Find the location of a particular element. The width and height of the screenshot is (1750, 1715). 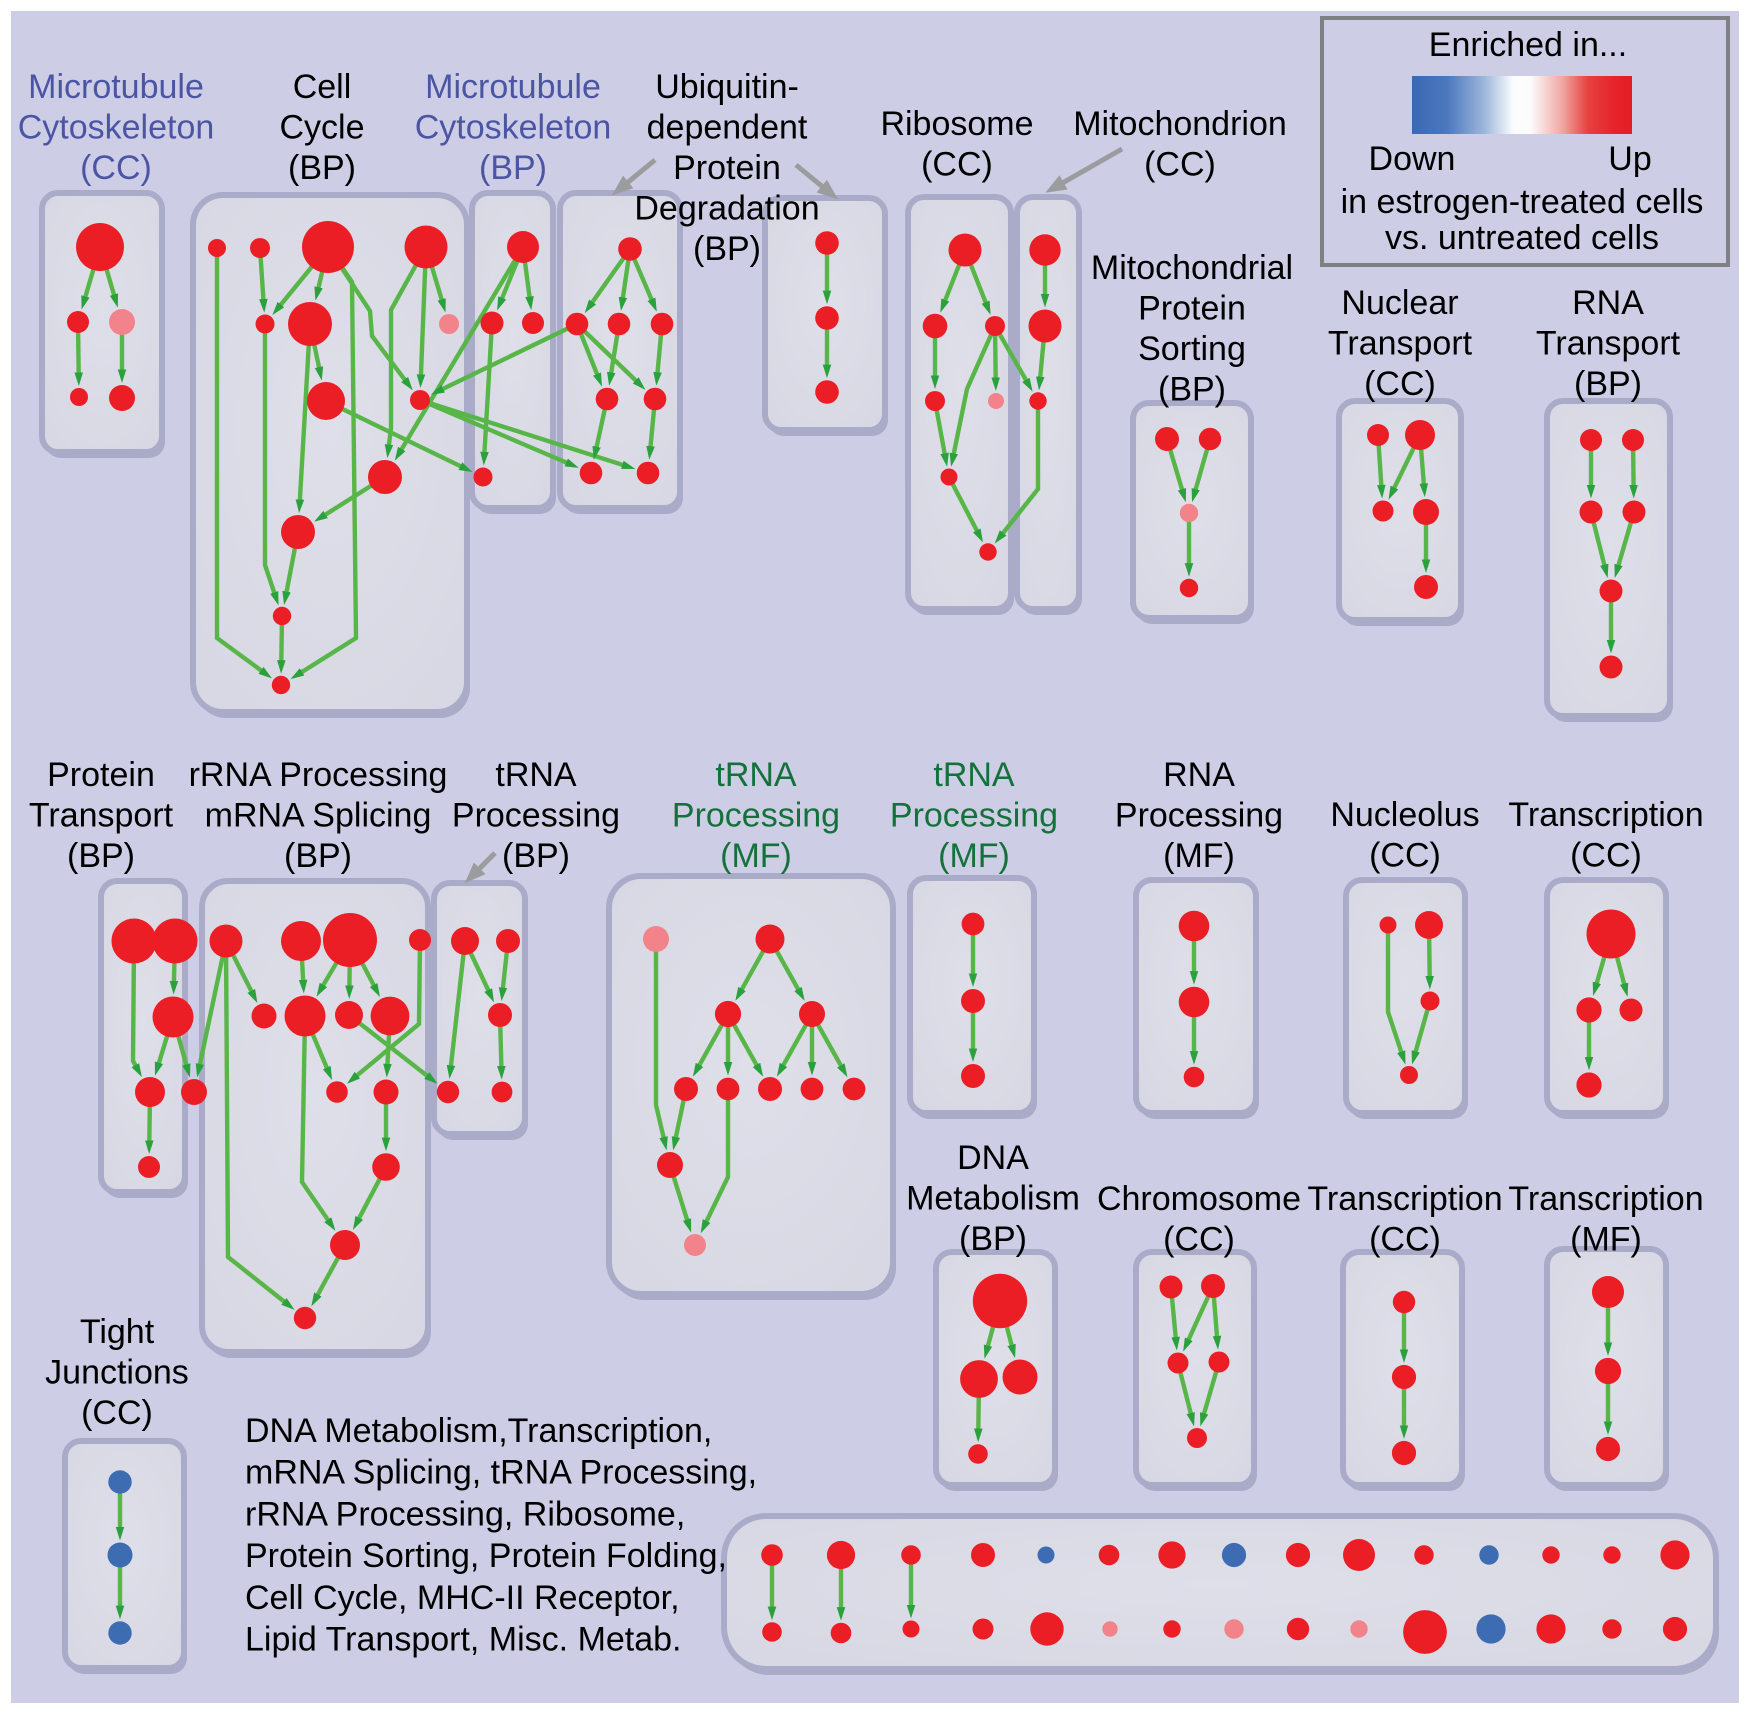

svg-text: in estrogen-treated cells is located at coordinates (1522, 202).